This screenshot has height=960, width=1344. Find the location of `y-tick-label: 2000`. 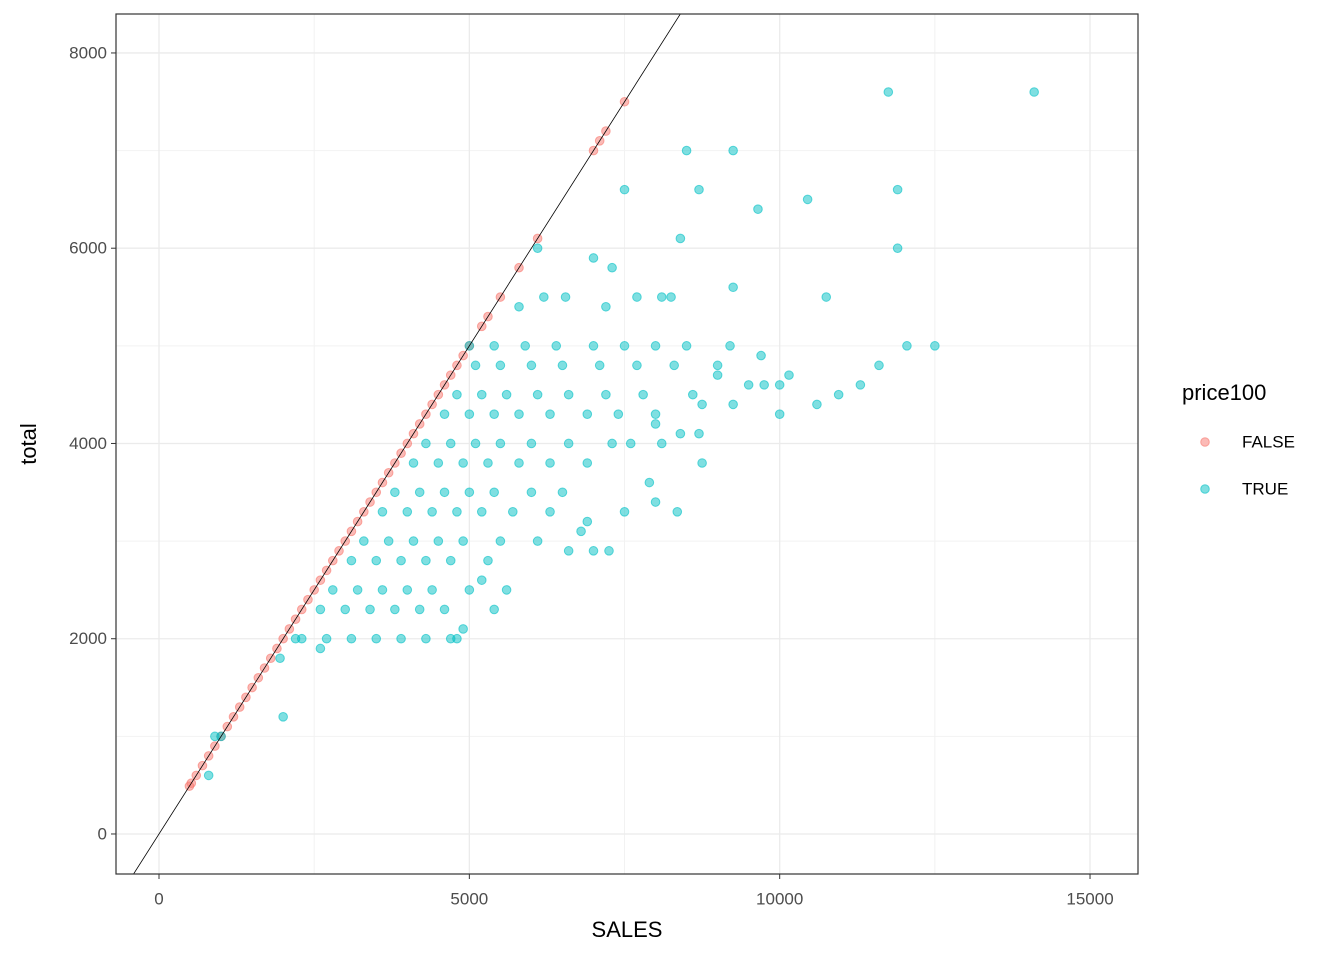

y-tick-label: 2000 is located at coordinates (88, 638).